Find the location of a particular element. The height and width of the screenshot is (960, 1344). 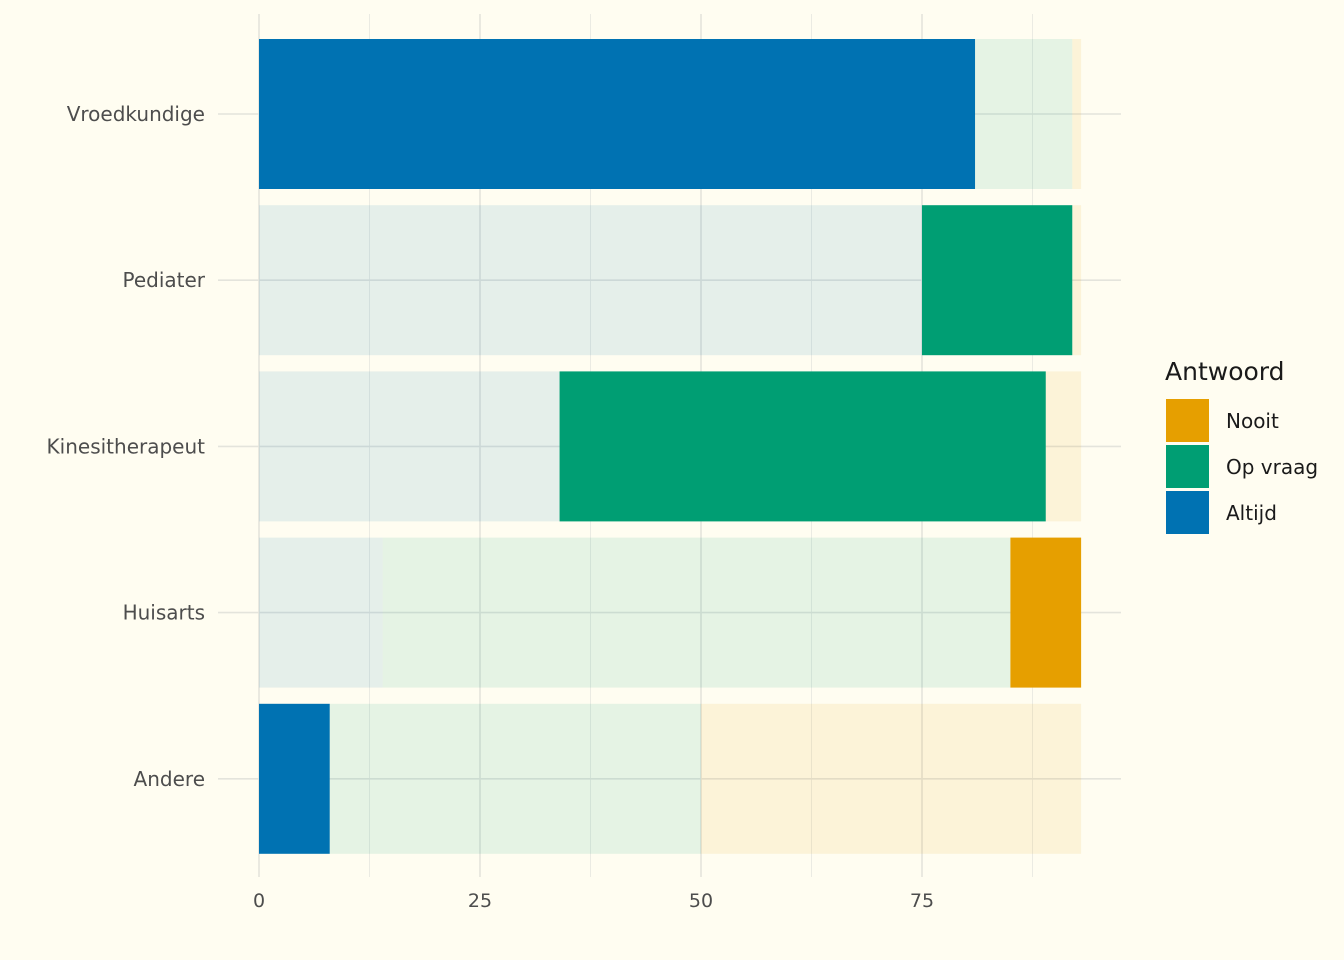

legend-label: Nooit is located at coordinates (1252, 421).